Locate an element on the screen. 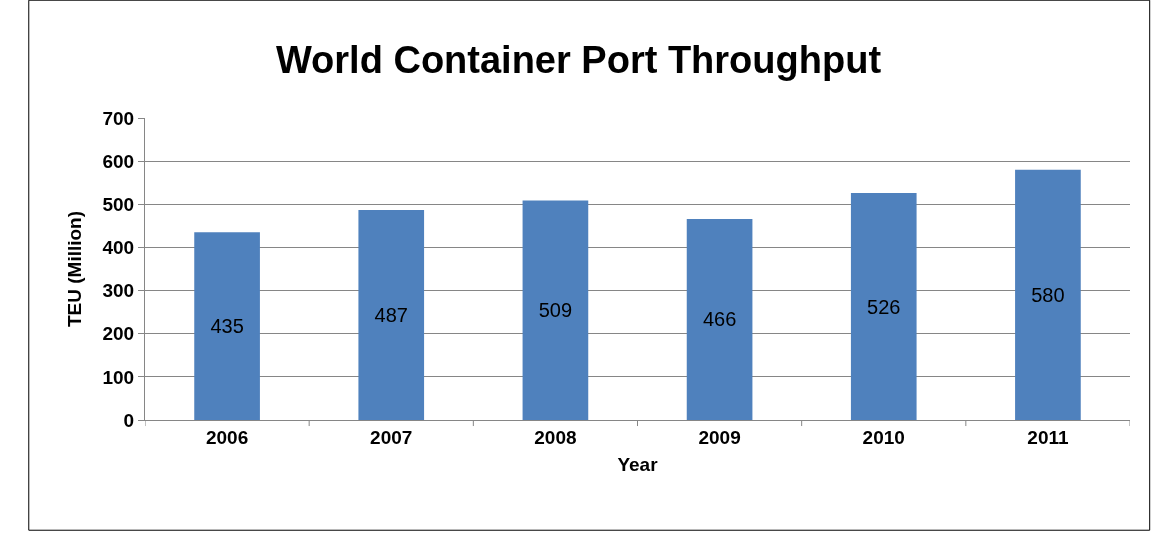  y-tick-label: 300 is located at coordinates (118, 291).